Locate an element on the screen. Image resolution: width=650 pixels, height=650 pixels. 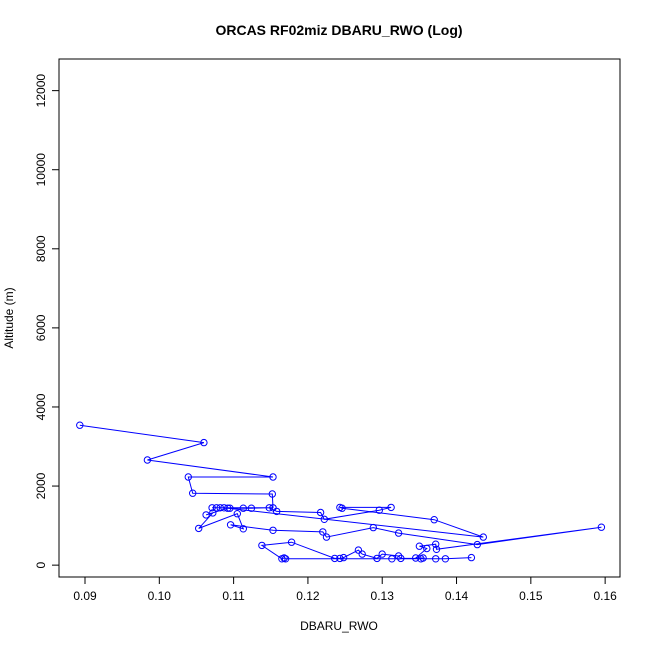
x-tick-label: 0.10 is located at coordinates (160, 596).